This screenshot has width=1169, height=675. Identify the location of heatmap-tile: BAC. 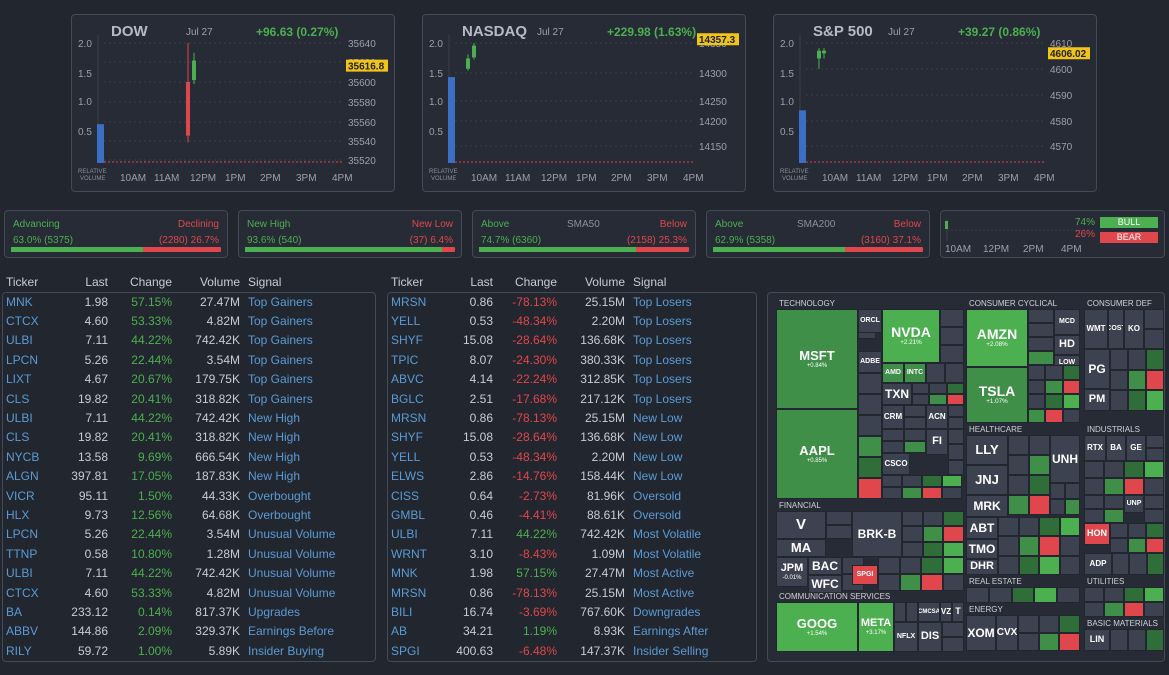
(825, 566).